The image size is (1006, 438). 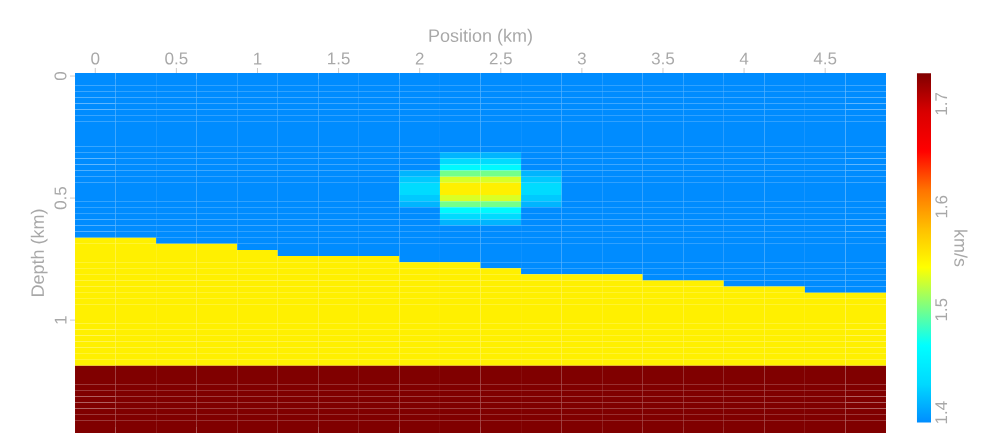 What do you see at coordinates (95, 58) in the screenshot?
I see `x-tick-label: 0` at bounding box center [95, 58].